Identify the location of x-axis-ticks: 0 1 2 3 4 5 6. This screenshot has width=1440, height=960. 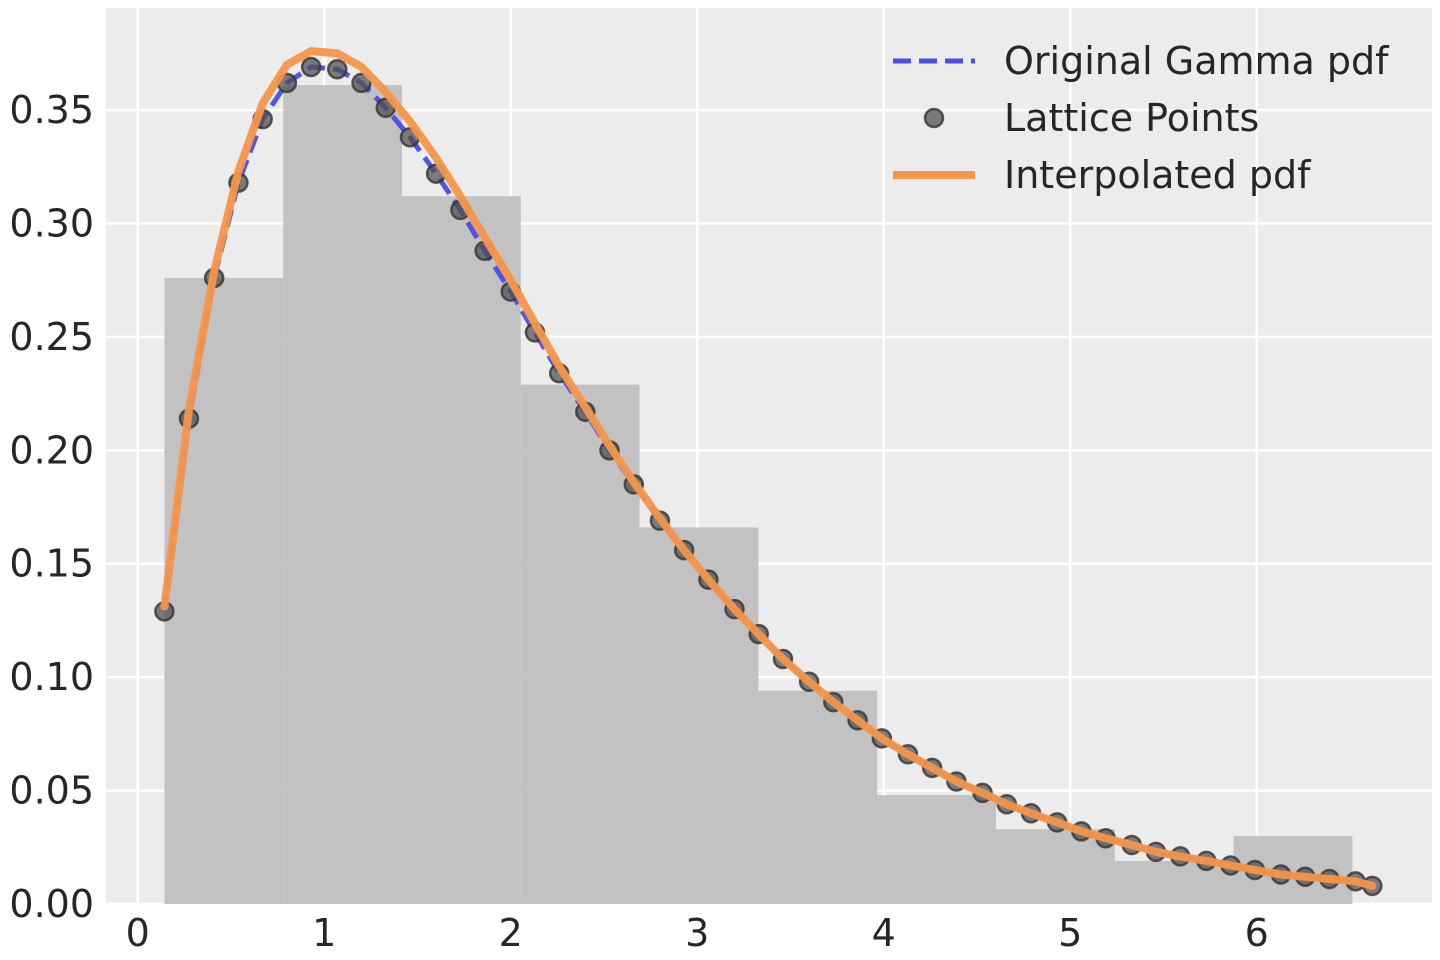
(697, 933).